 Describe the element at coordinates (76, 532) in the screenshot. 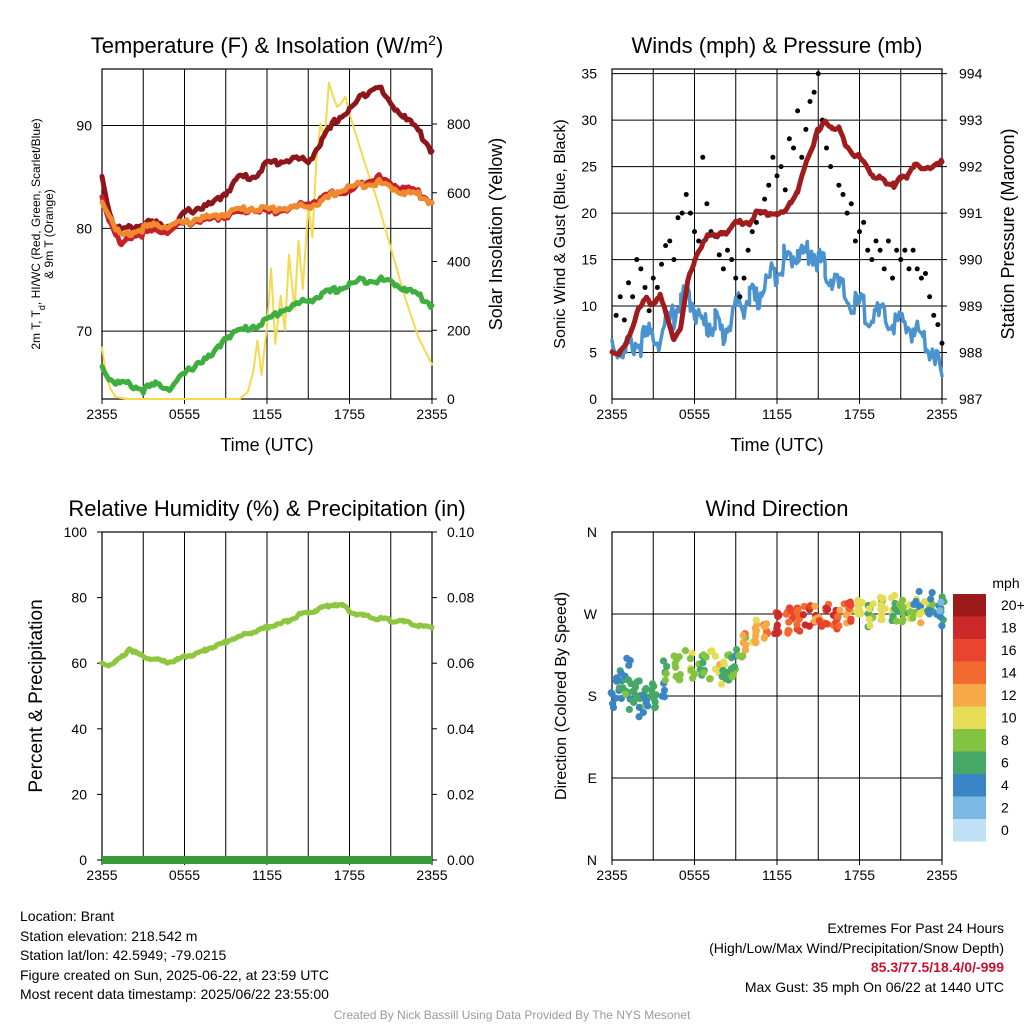

I see `y-tick-label: 100` at that location.